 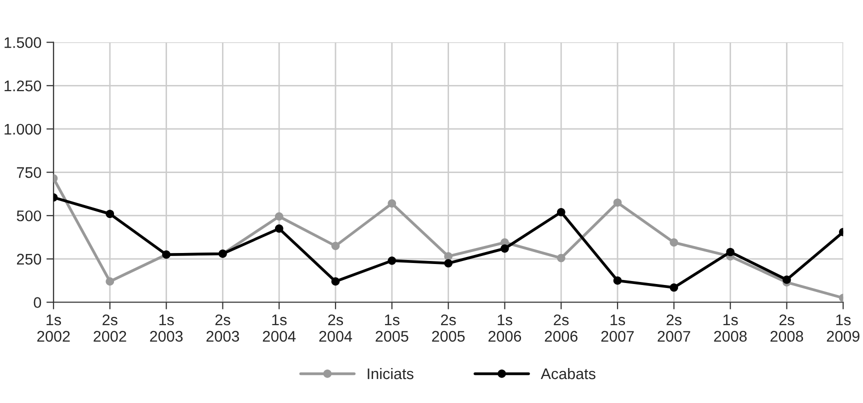 I want to click on x-tick-label: 2s 2006, so click(x=561, y=328).